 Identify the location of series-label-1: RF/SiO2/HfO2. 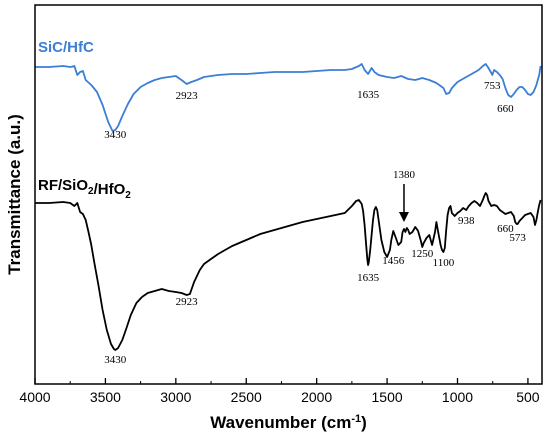
(84, 189).